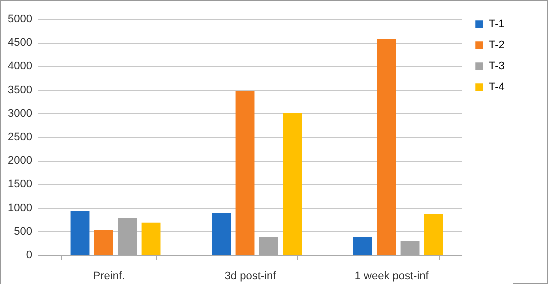  I want to click on y-tick-label: 500, so click(23, 232).